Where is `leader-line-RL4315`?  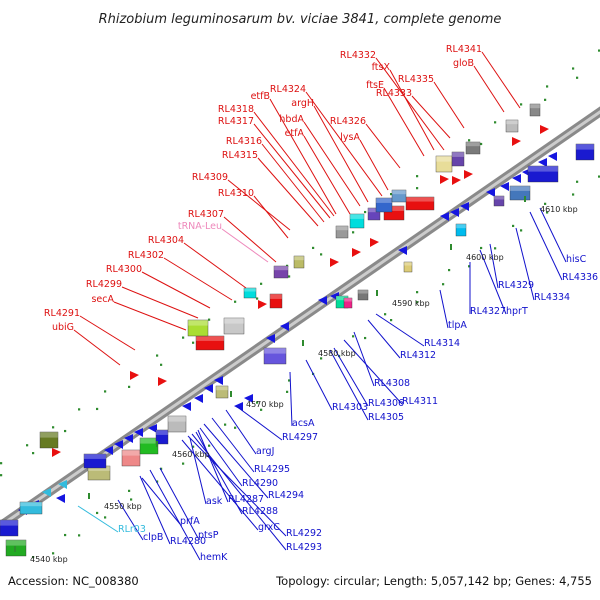
leader-line-RL4315 is located at coordinates (288, 192).